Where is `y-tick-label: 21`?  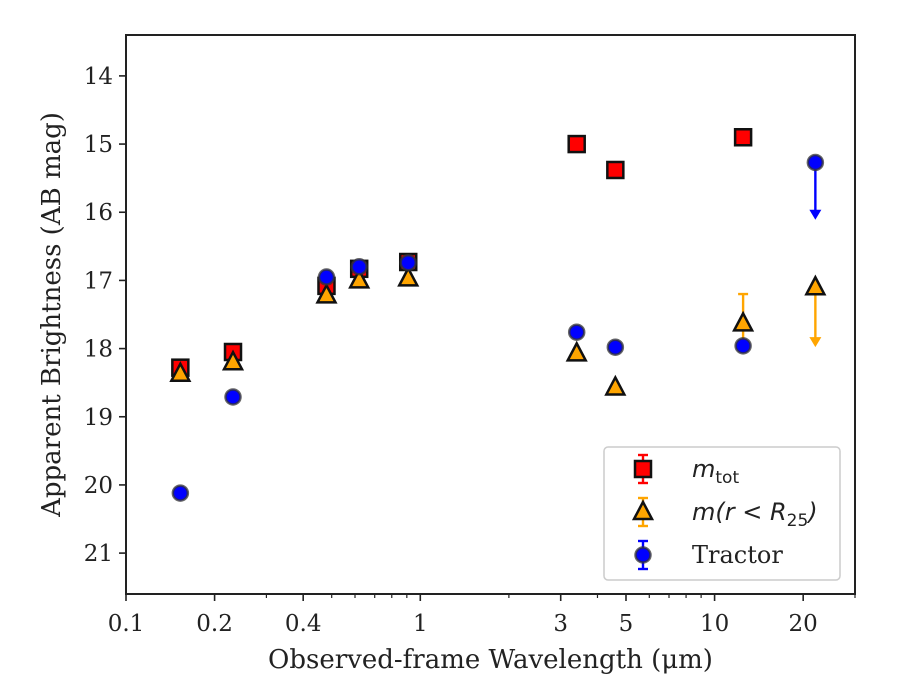 y-tick-label: 21 is located at coordinates (98, 554).